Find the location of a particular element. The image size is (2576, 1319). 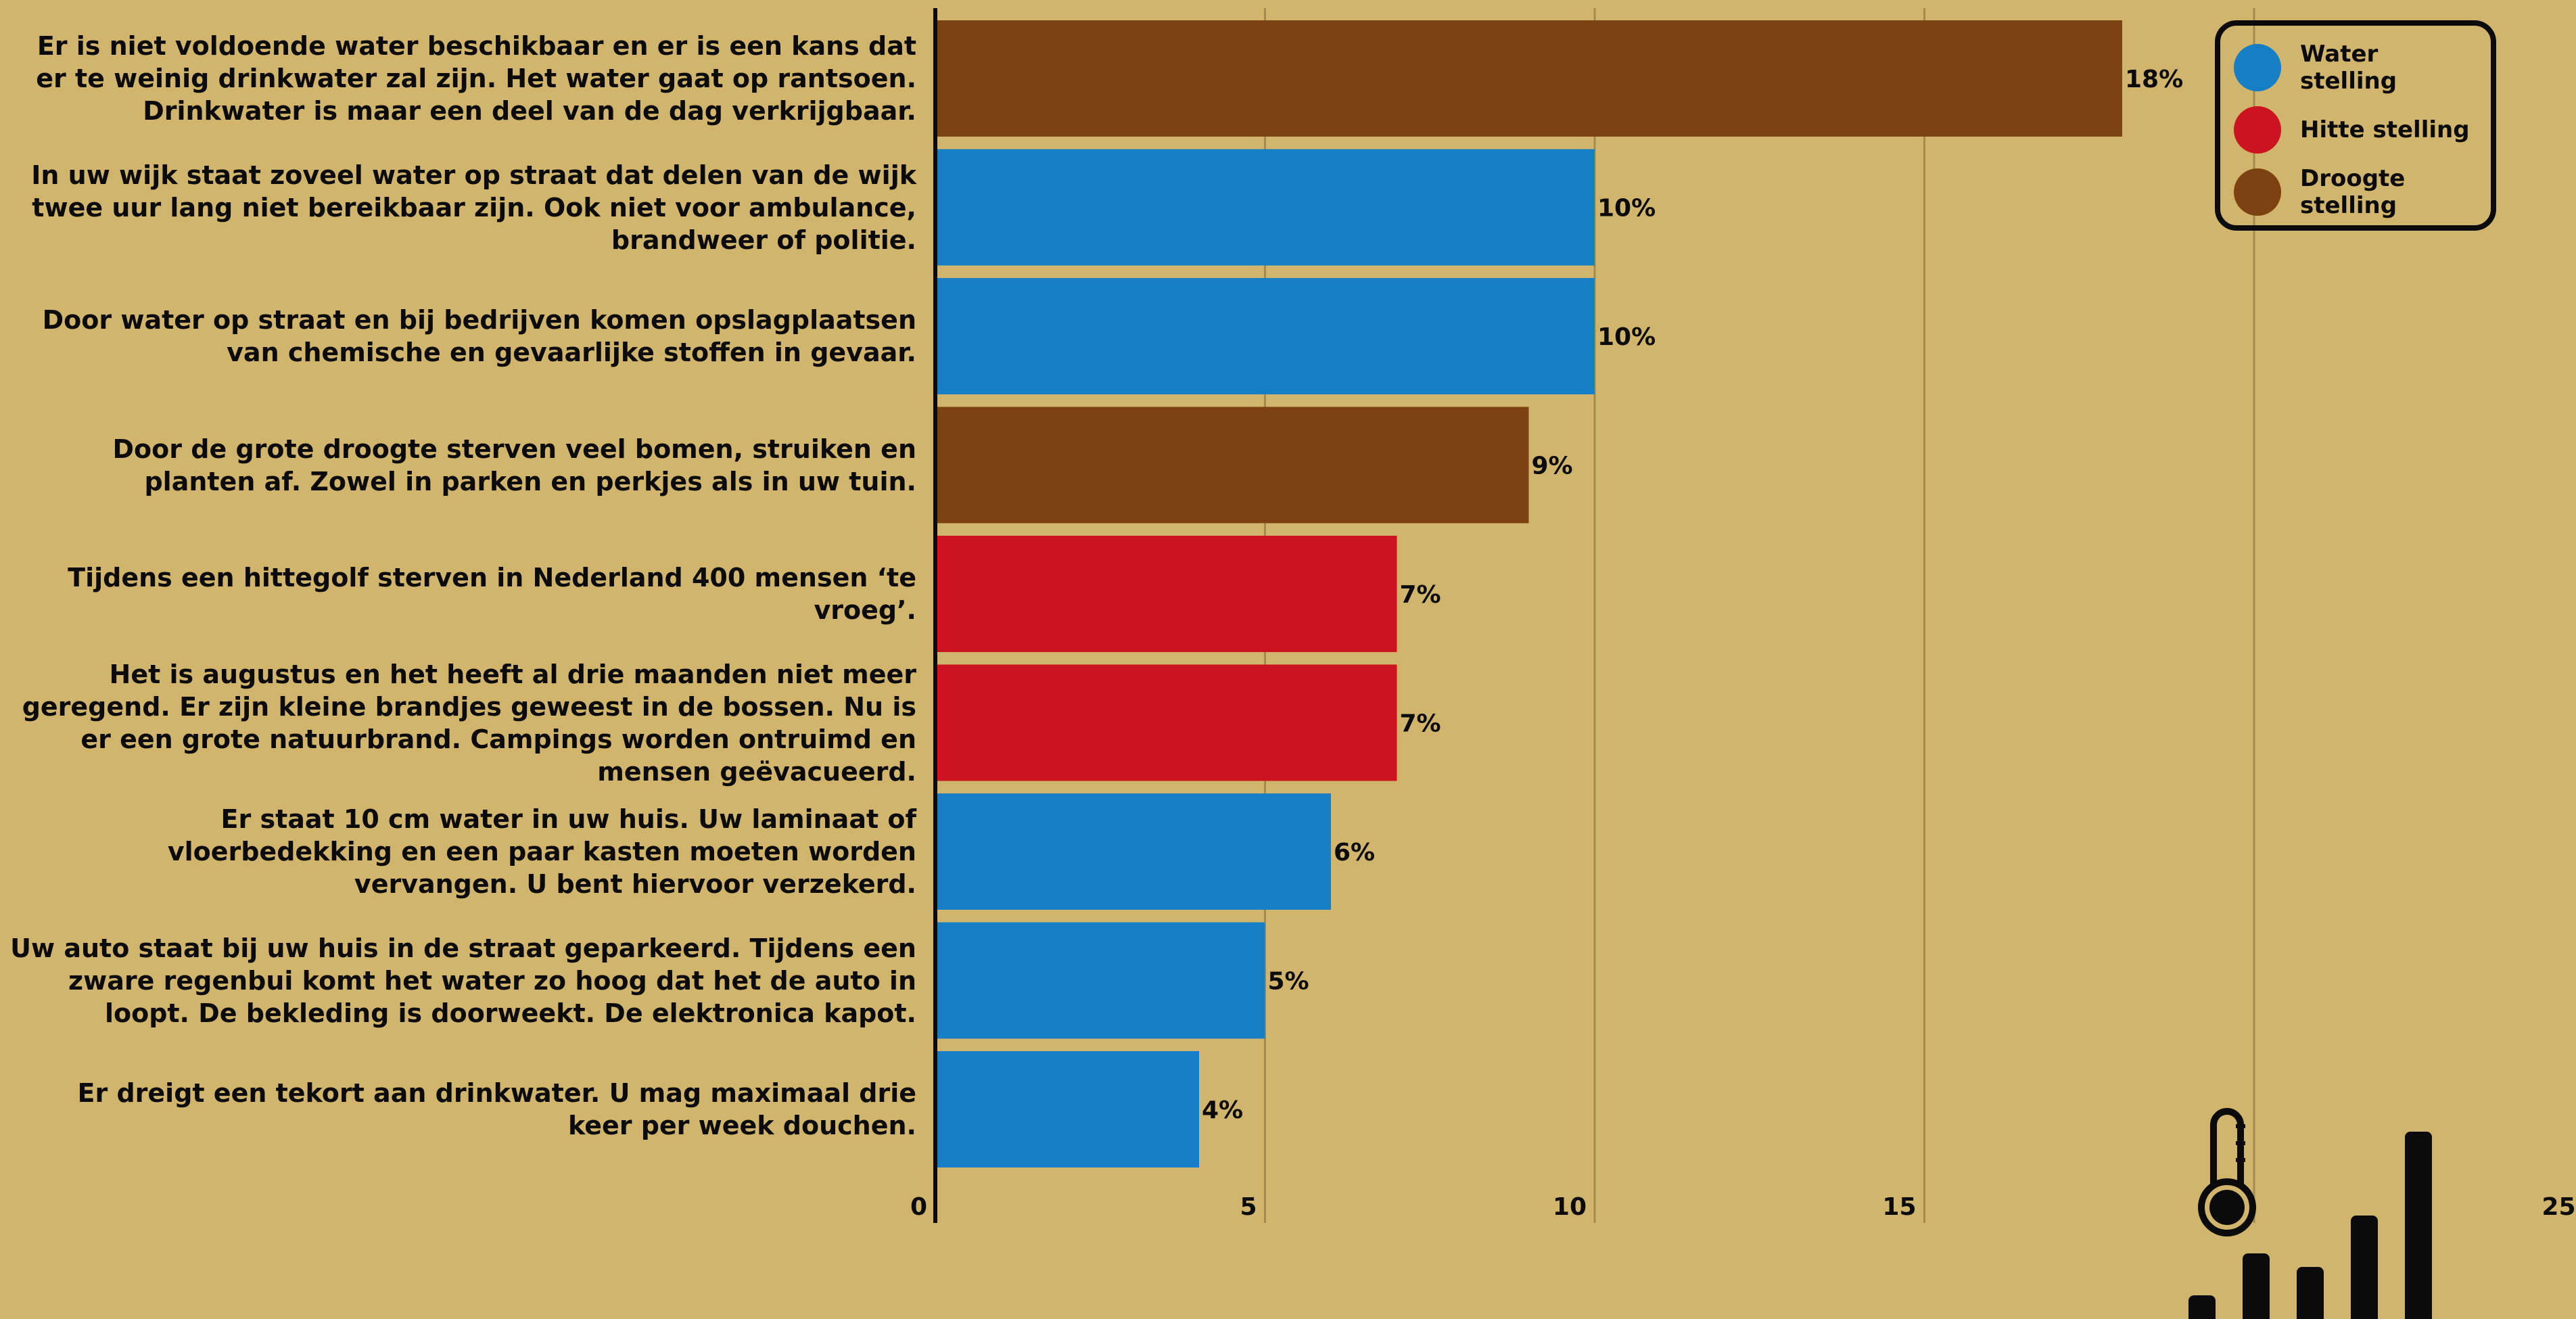

x-tick-label: 0 is located at coordinates (918, 1207).